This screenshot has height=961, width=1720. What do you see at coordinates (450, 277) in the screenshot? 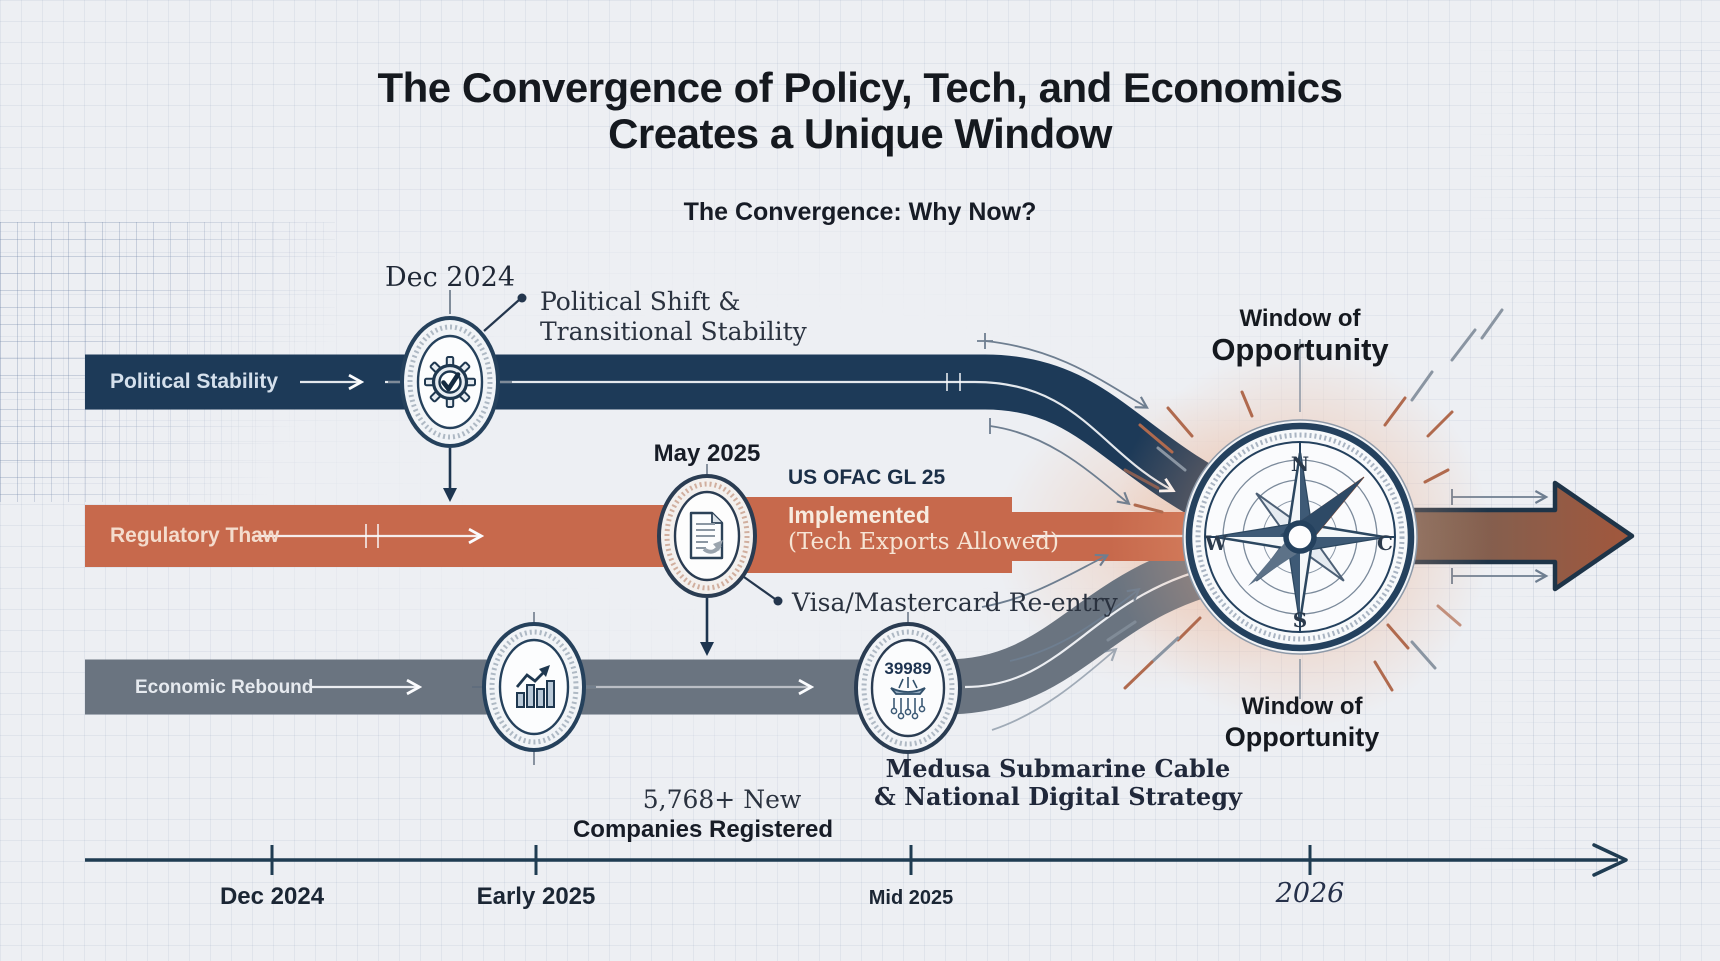
I see `milestone-date-dec-2024: Dec 2024` at bounding box center [450, 277].